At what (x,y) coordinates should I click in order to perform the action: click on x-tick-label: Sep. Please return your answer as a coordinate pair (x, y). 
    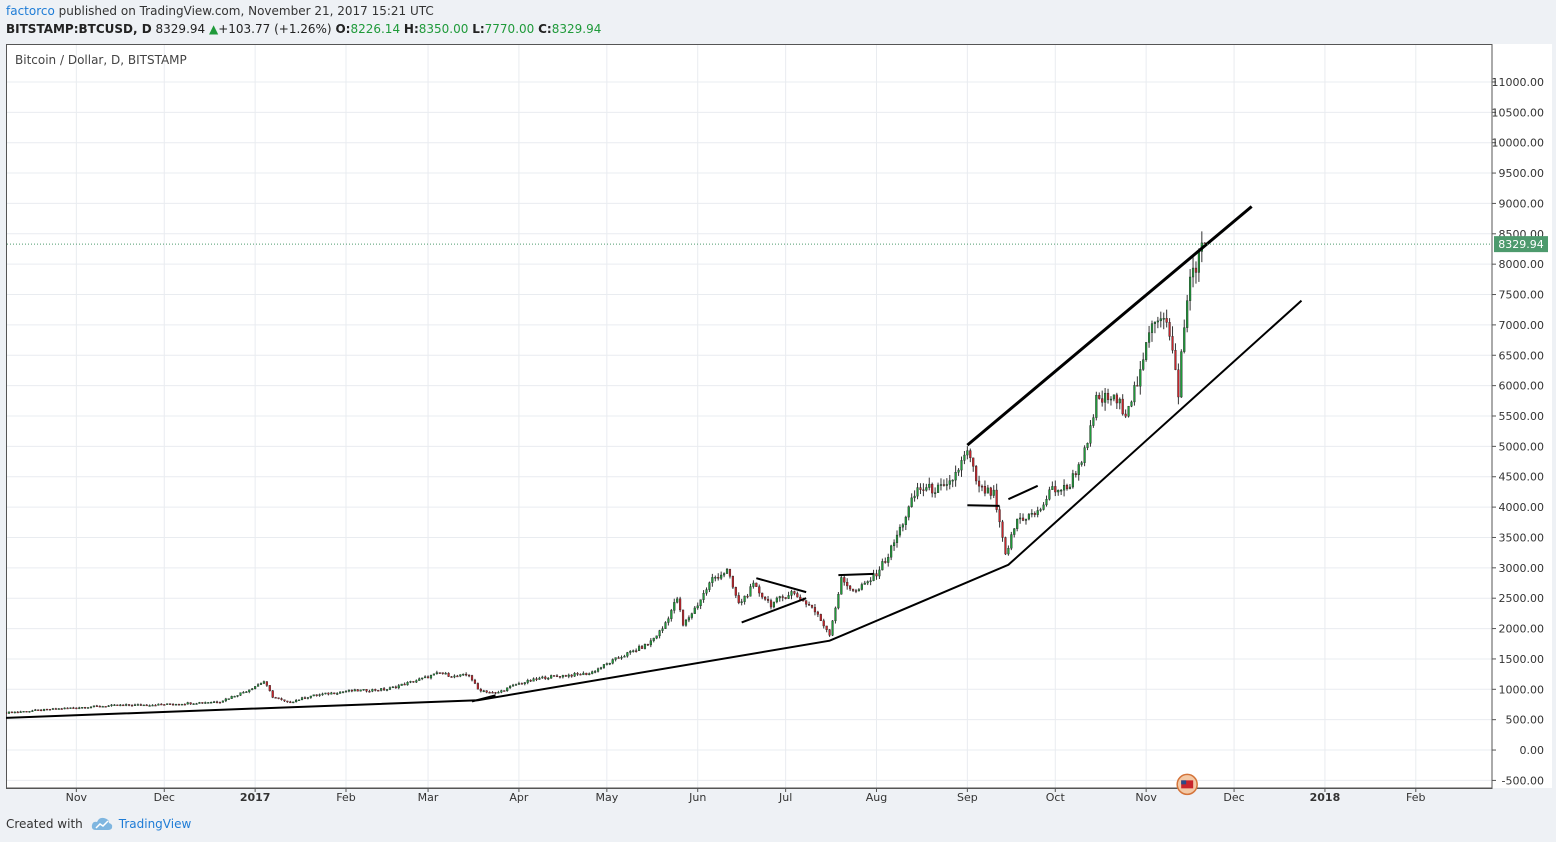
    Looking at the image, I should click on (967, 797).